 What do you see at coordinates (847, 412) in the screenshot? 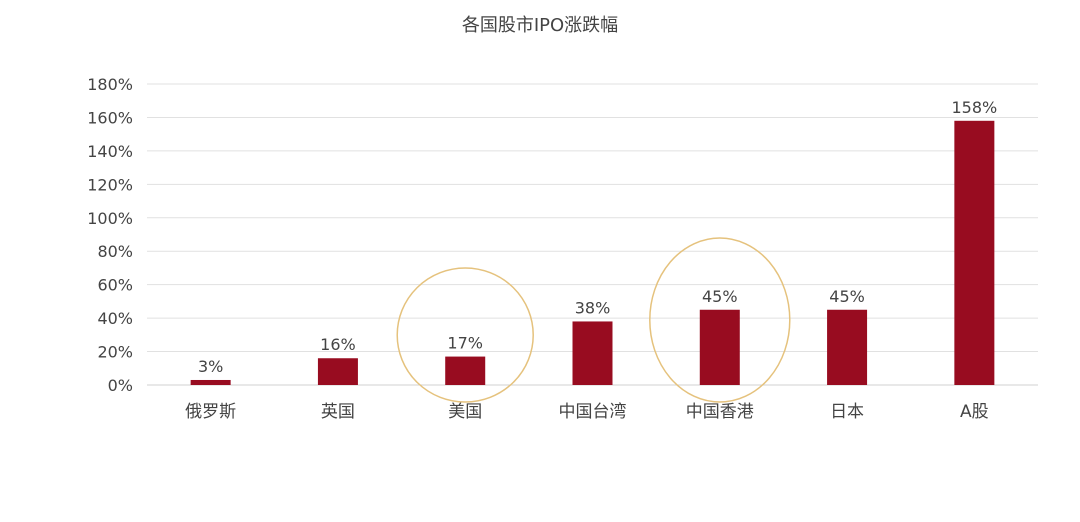
I see `x-tick-label: 日本` at bounding box center [847, 412].